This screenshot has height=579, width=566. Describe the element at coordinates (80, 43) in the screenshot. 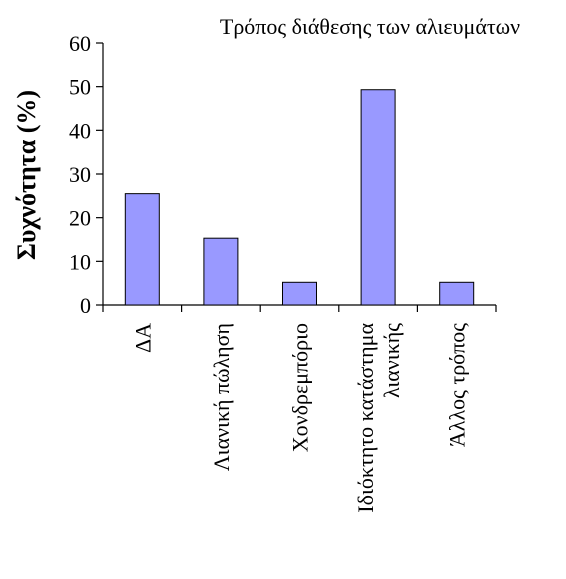

I see `y-tick-label-60: 60` at that location.